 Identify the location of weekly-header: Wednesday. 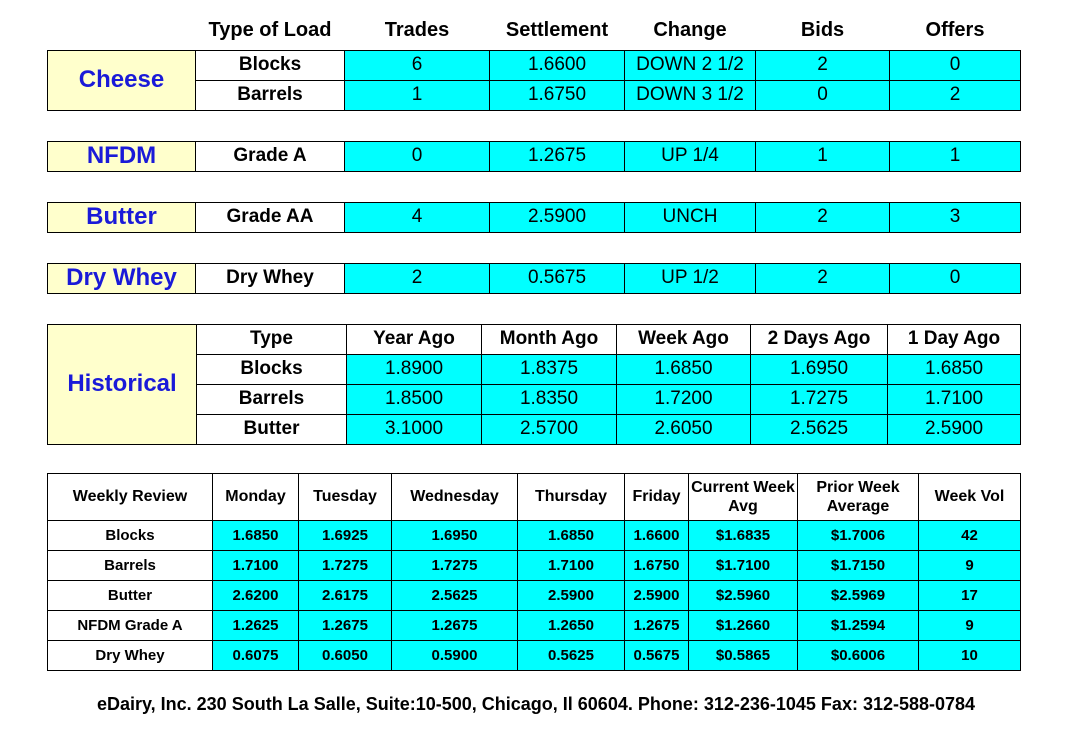
(454, 497).